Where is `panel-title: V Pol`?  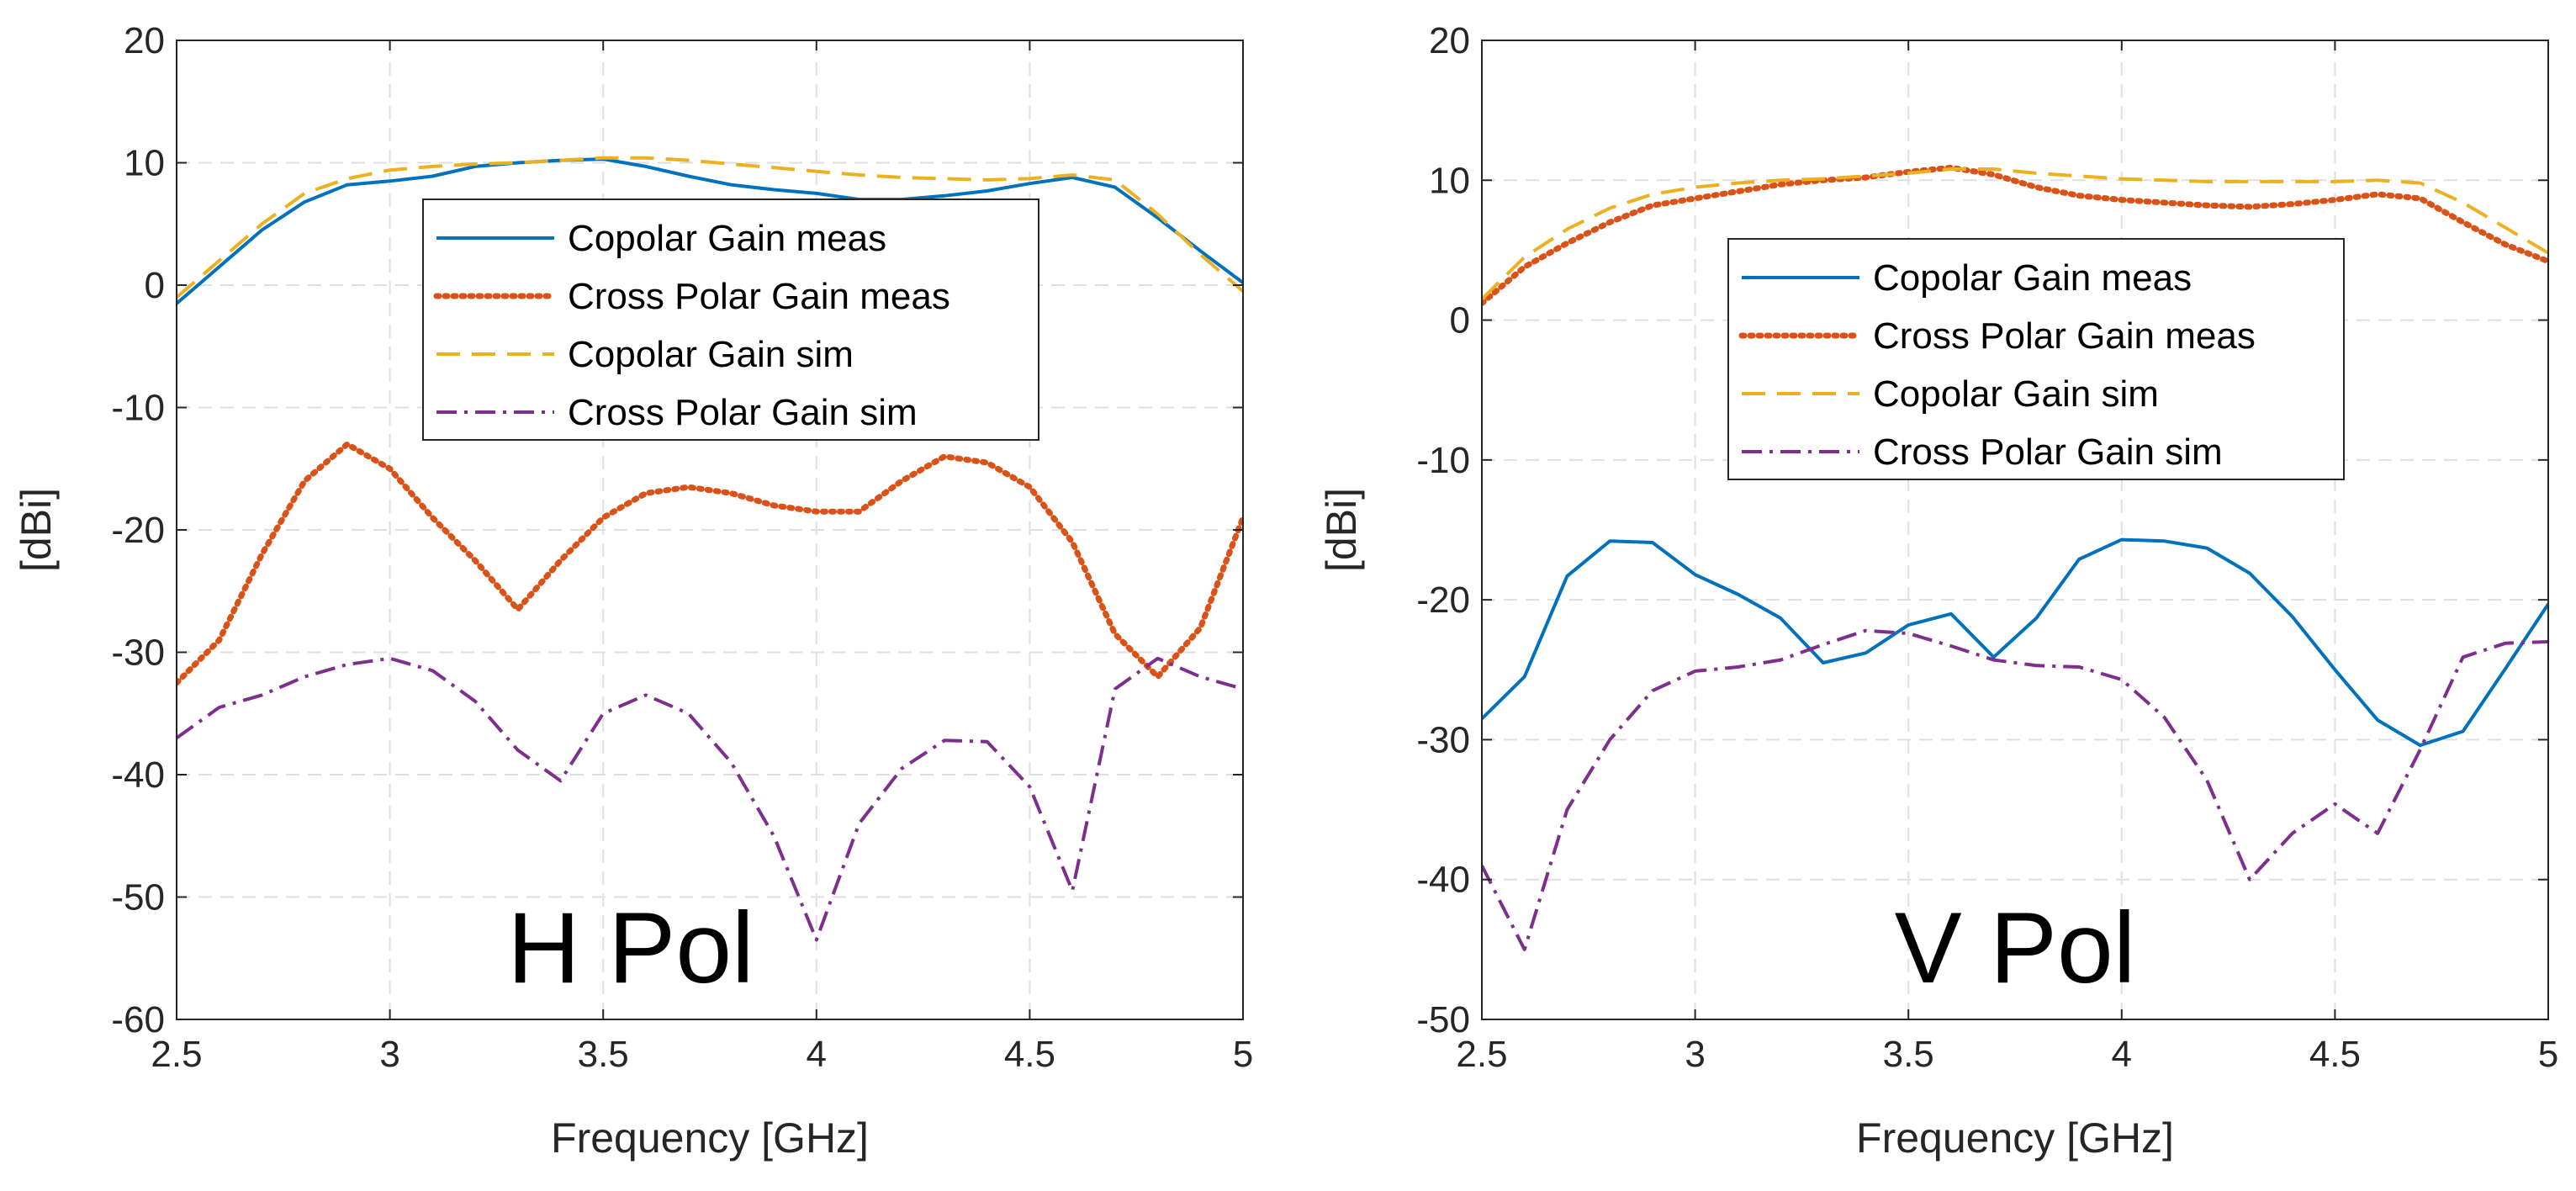
panel-title: V Pol is located at coordinates (2015, 948).